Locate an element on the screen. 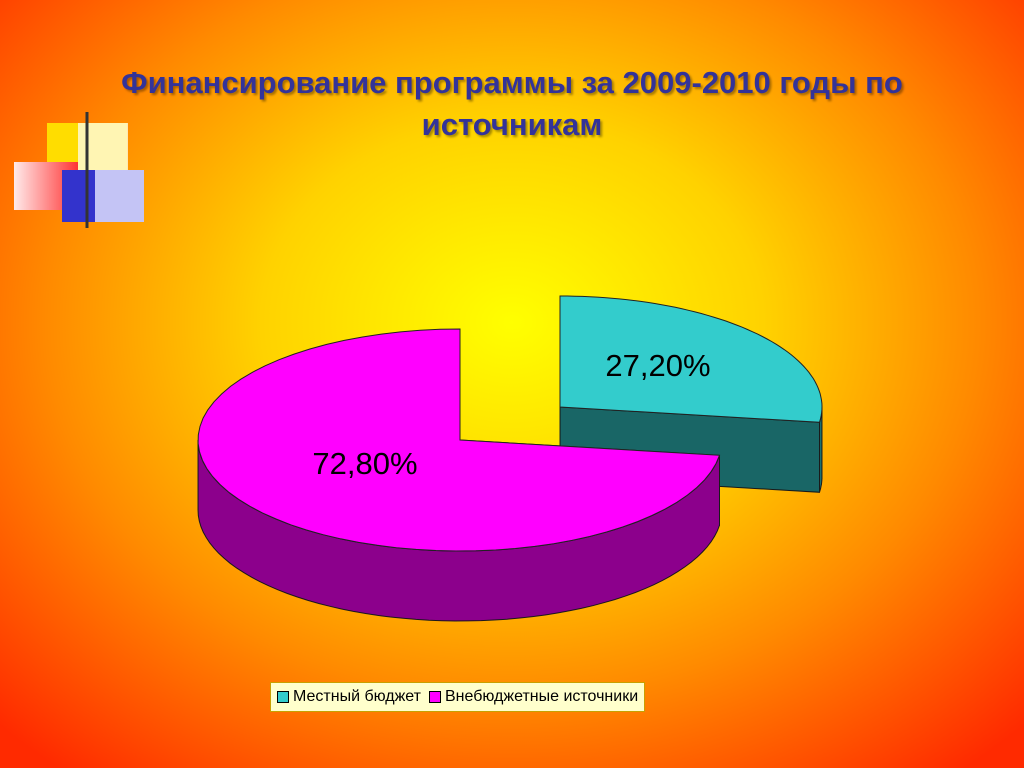 The width and height of the screenshot is (1024, 768). legend-label: Местный бюджет is located at coordinates (357, 696).